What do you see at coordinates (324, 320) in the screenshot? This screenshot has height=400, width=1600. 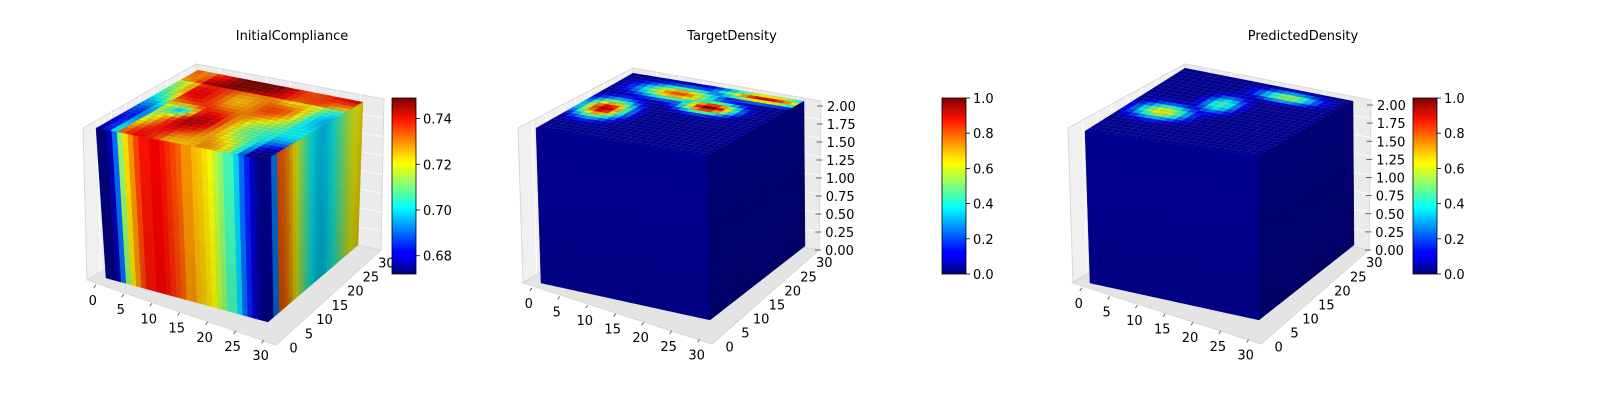 I see `y-tick-label: 10` at bounding box center [324, 320].